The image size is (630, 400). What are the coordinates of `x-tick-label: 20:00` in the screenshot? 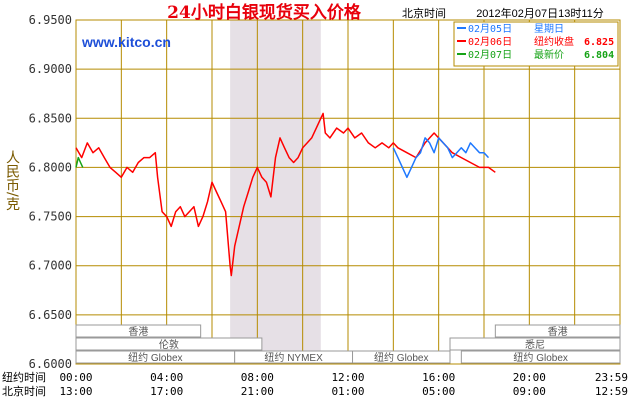 It's located at (529, 377).